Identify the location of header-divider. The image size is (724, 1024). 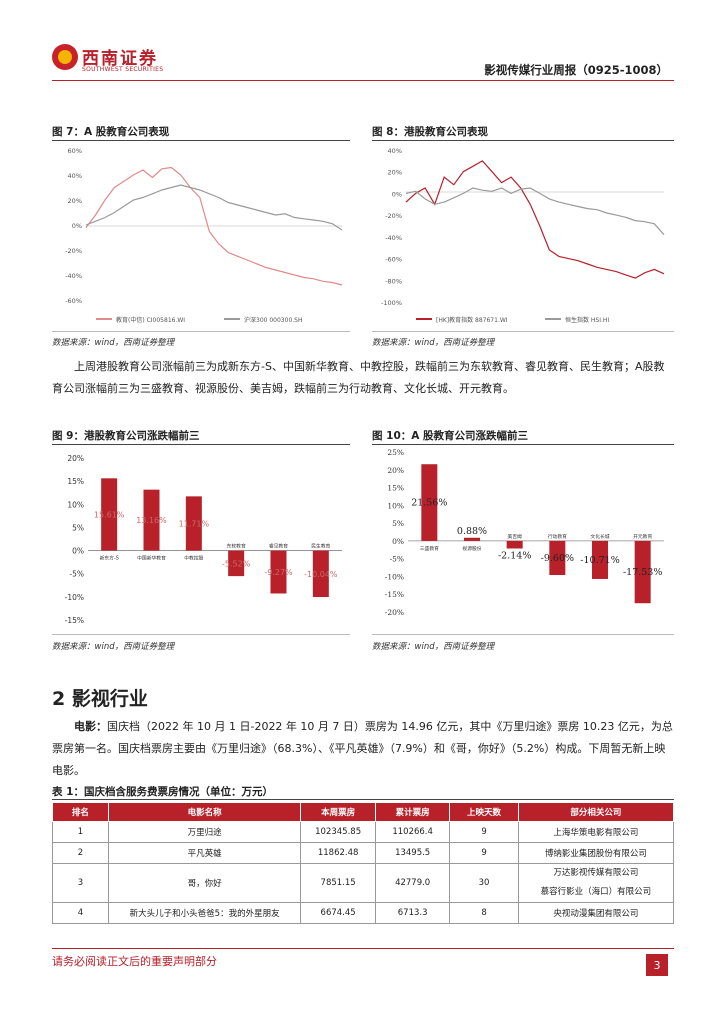
(363, 80).